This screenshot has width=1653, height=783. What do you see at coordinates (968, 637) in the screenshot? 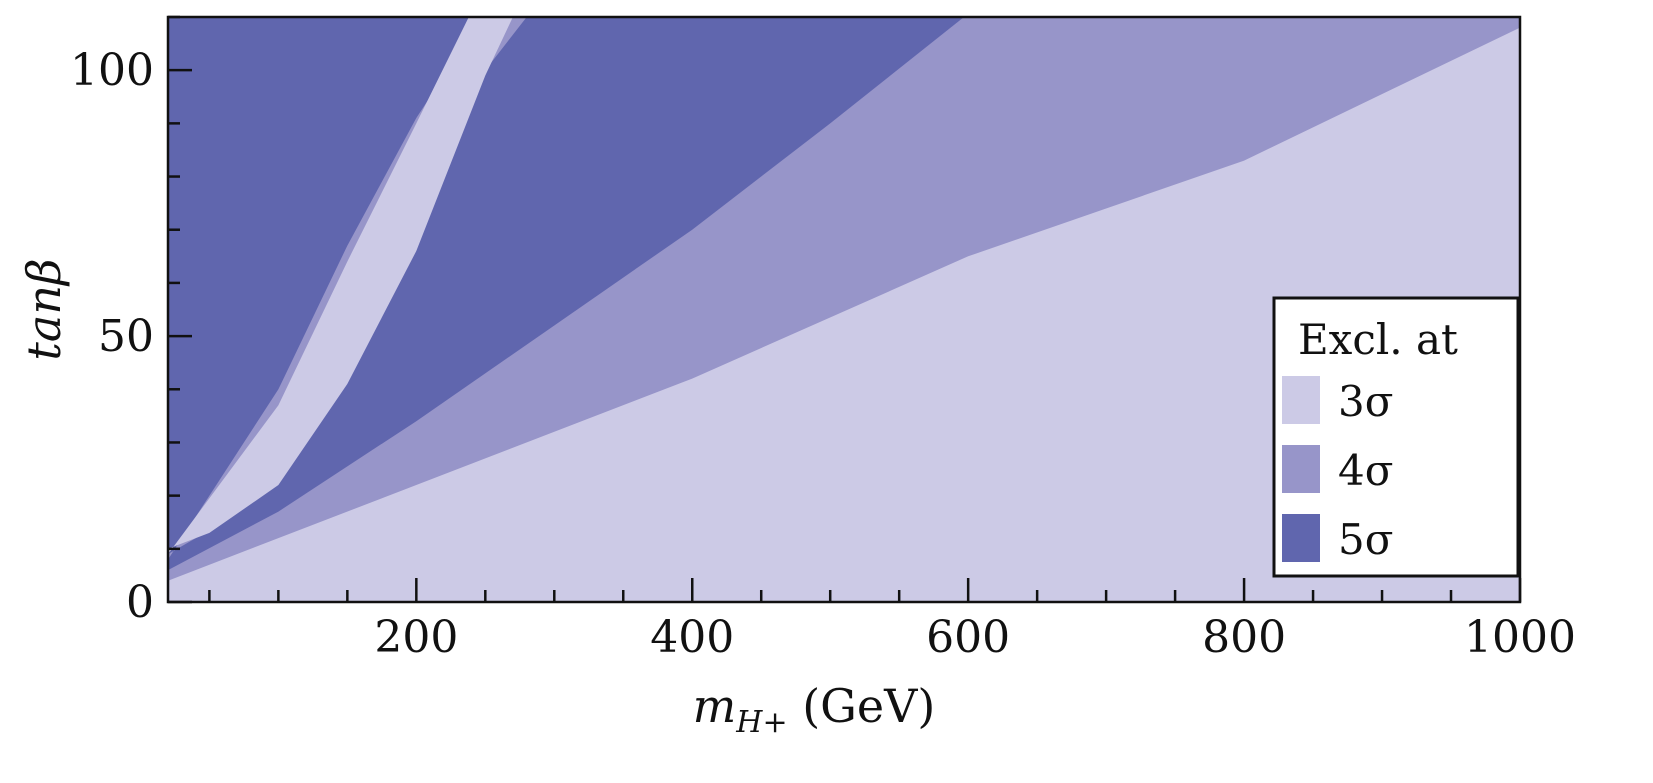
I see `x-tick-label: 600` at bounding box center [968, 637].